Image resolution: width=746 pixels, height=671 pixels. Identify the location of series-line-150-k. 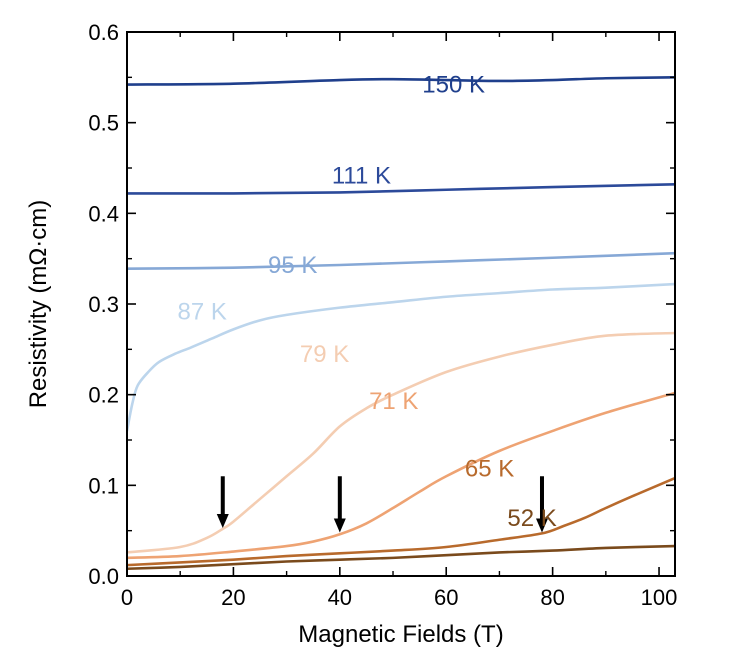
(401, 81).